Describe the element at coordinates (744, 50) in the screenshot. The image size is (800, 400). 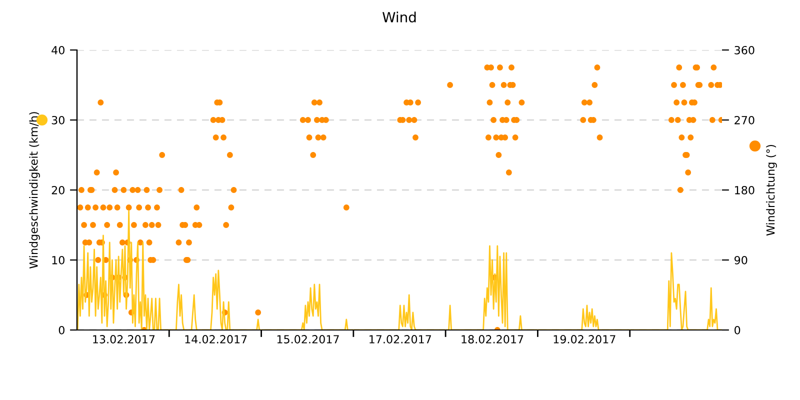
I see `y2-tick-label: 360` at that location.